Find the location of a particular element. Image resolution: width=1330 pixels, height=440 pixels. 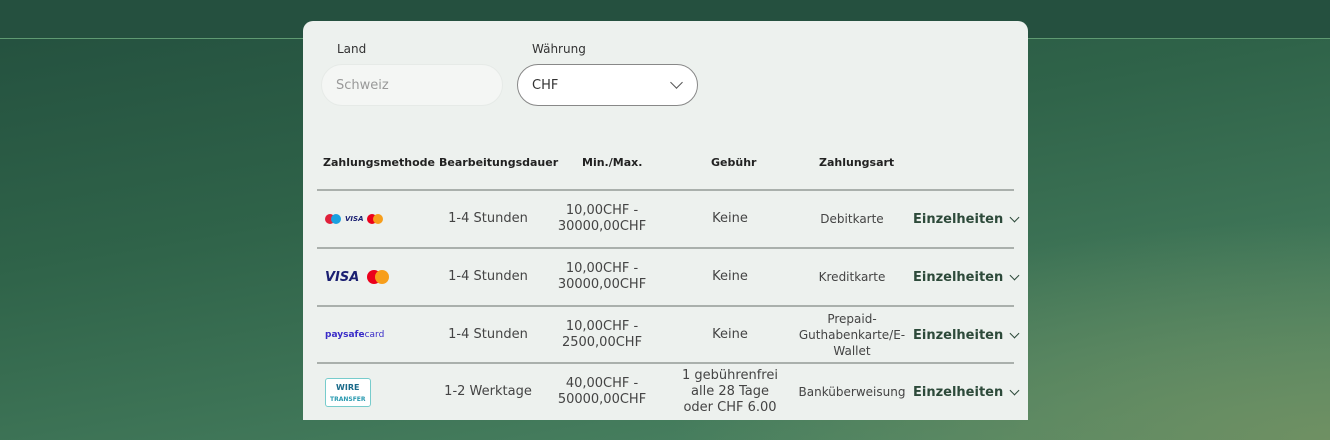

country-value: Schweiz is located at coordinates (362, 85).